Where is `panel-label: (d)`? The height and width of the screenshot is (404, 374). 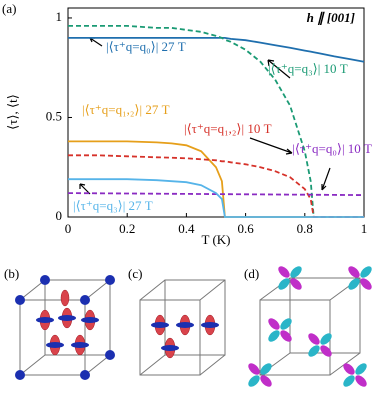
panel-label: (d) is located at coordinates (251, 273).